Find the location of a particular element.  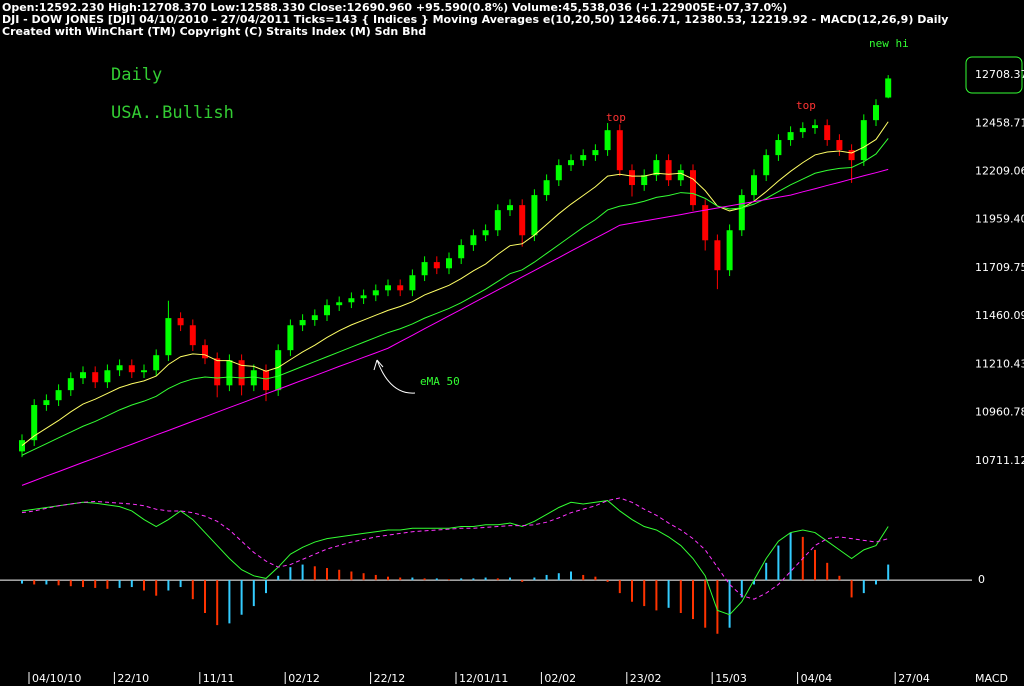

x-tick-label: 11/11 is located at coordinates (219, 678).